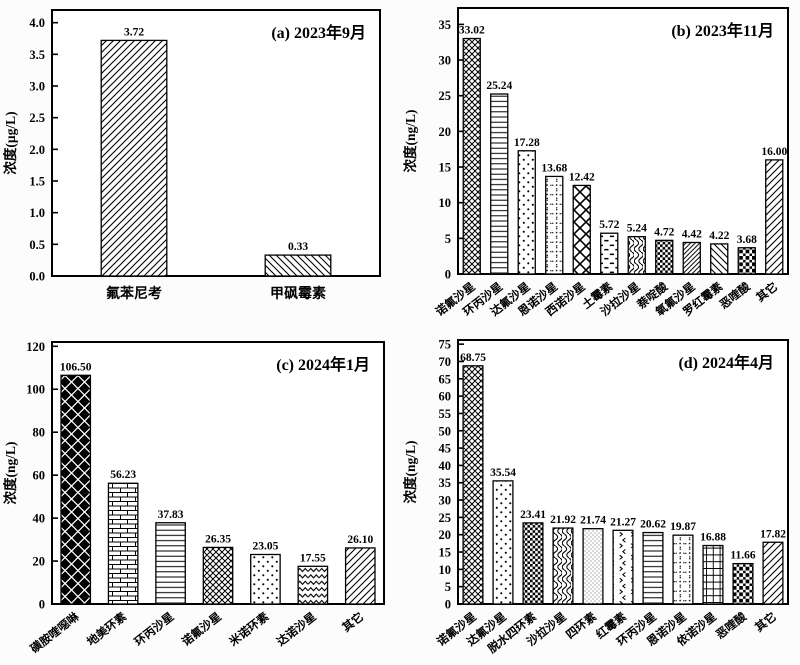  Describe the element at coordinates (35, 390) in the screenshot. I see `y-tick-label: 100` at that location.